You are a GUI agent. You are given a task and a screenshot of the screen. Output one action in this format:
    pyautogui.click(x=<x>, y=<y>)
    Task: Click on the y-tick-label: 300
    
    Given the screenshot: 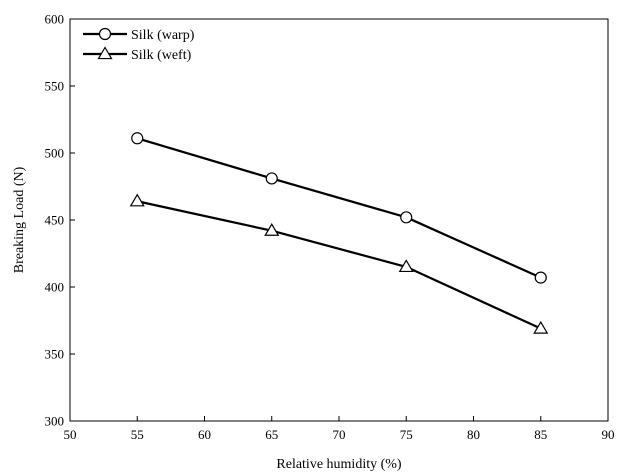 What is the action you would take?
    pyautogui.click(x=55, y=421)
    